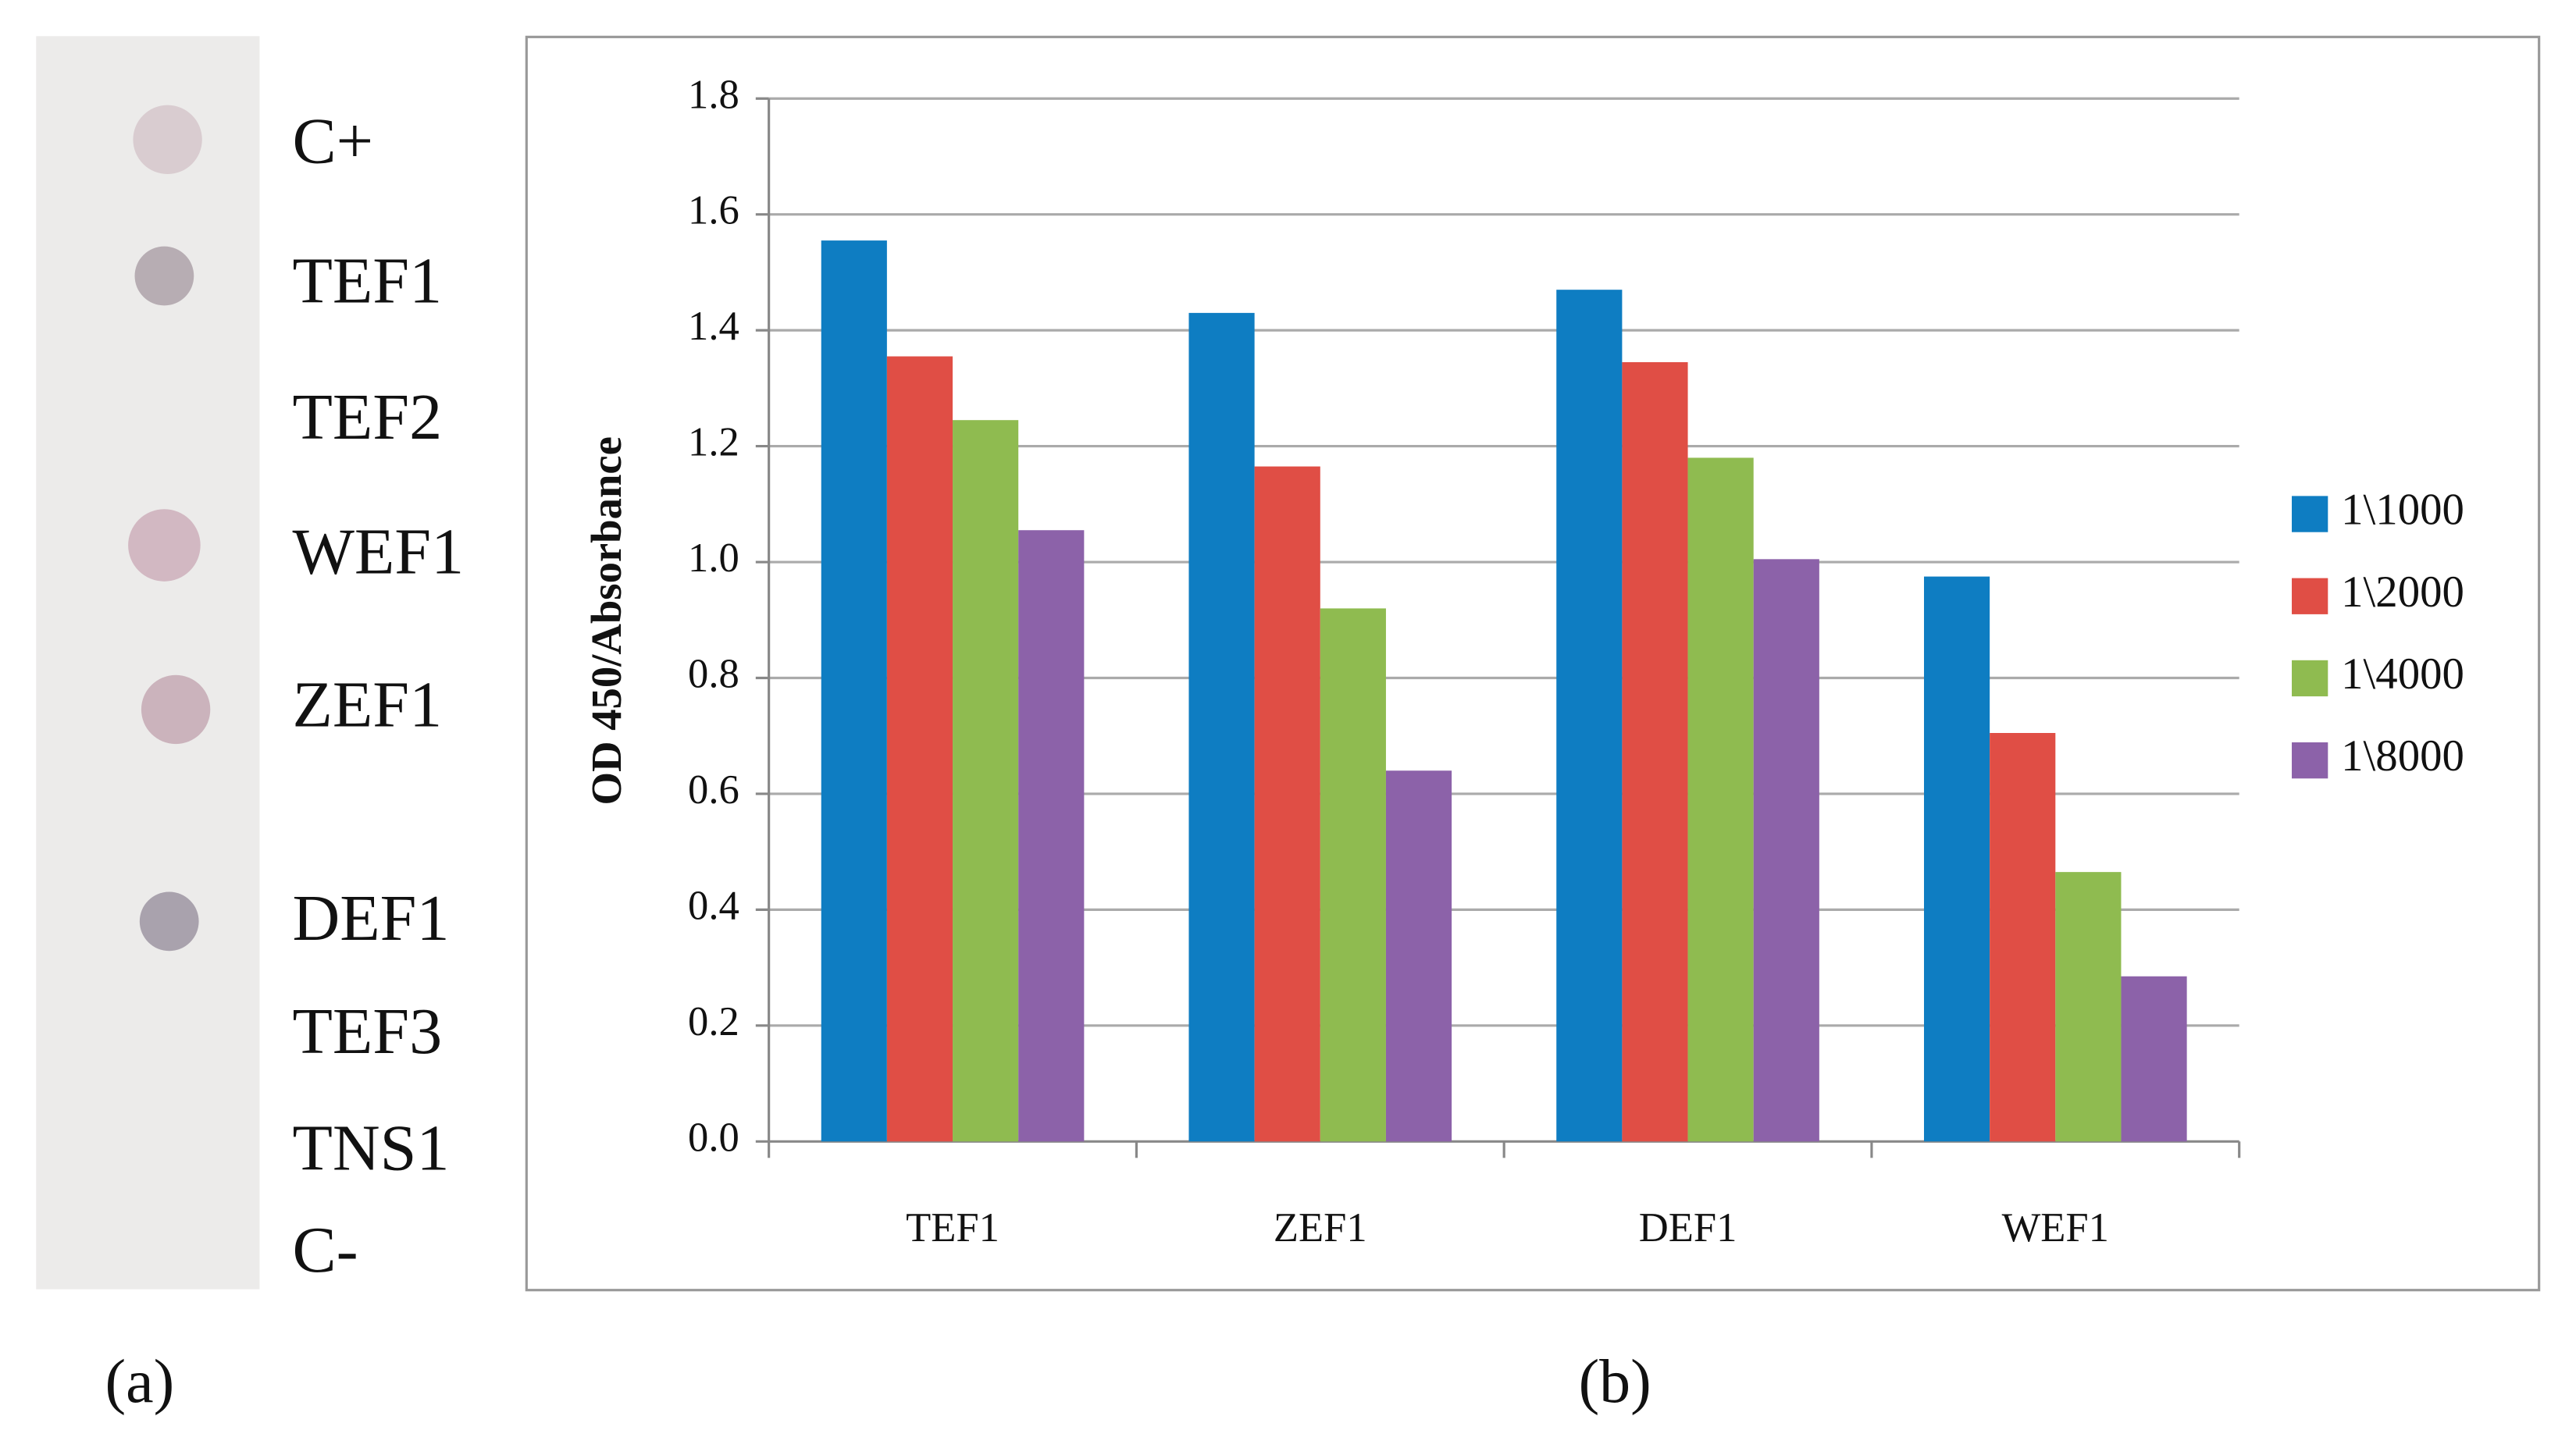  I want to click on y-tick-label: 1.8, so click(713, 94).